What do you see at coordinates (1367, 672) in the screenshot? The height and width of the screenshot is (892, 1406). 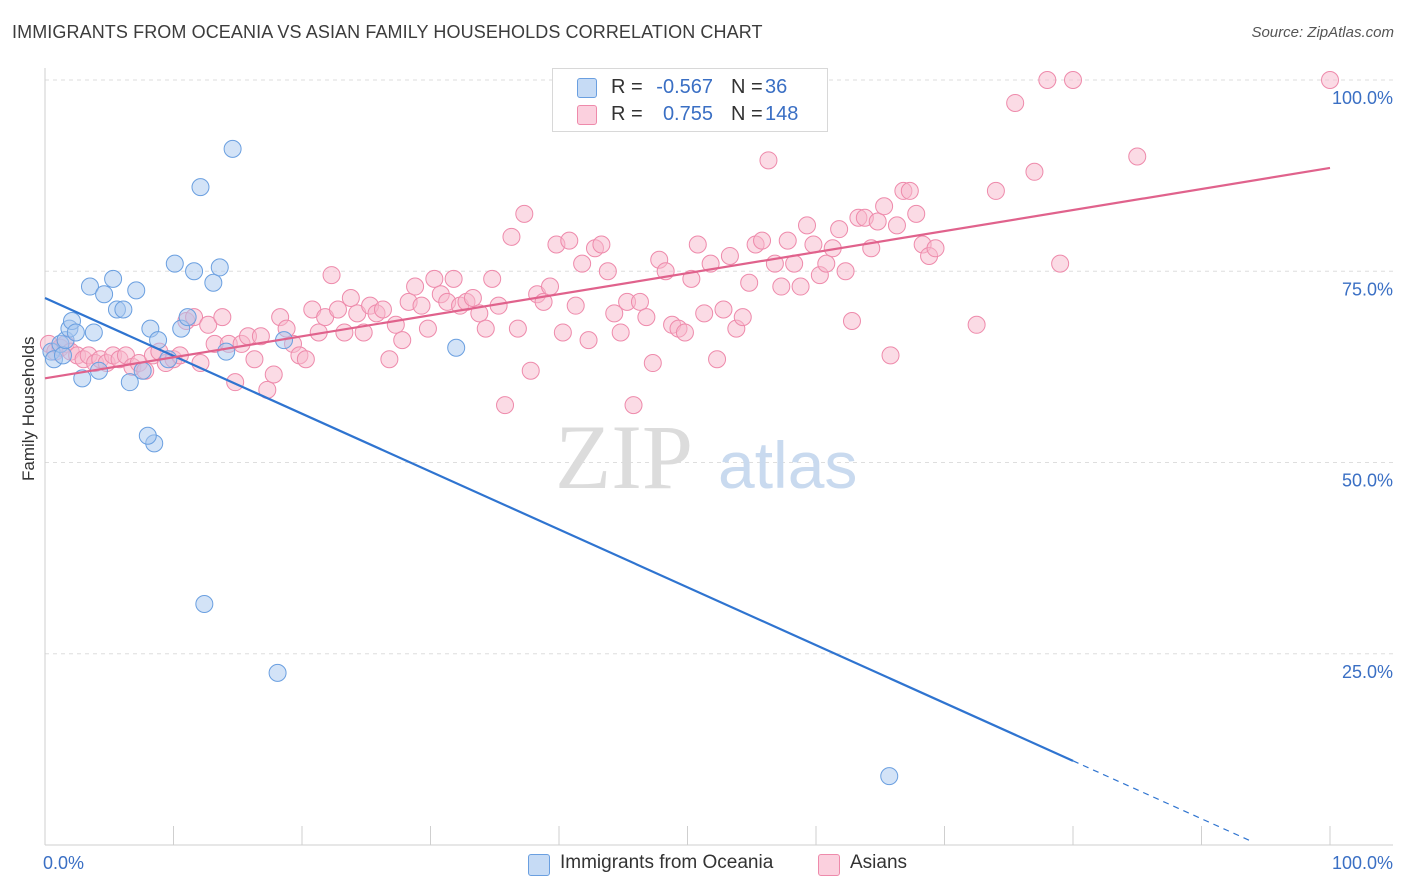 I see `y-tick-label: 25.0%` at bounding box center [1367, 672].